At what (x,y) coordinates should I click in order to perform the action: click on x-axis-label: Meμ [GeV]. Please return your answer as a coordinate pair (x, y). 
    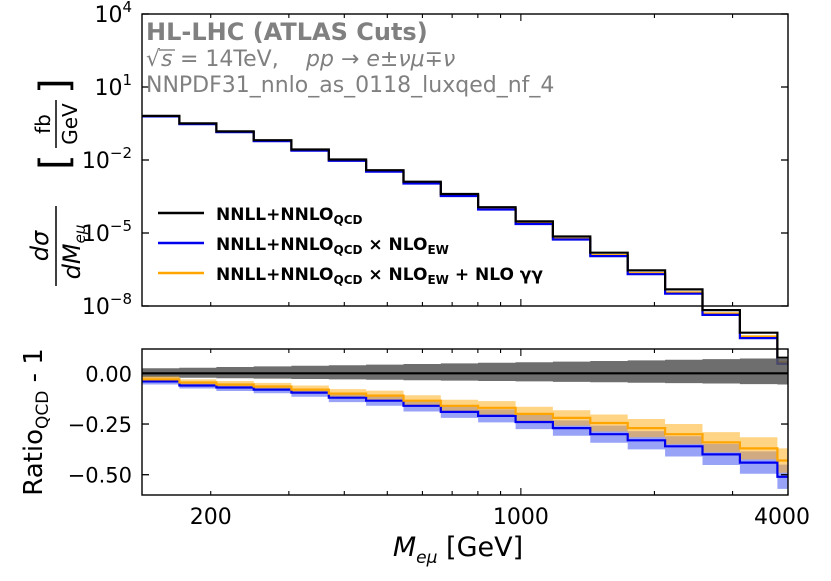
    Looking at the image, I should click on (458, 550).